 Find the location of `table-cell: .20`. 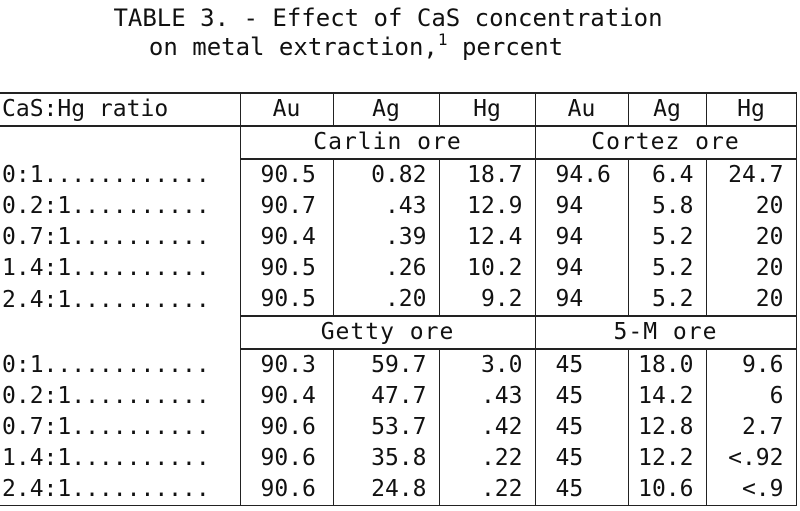

table-cell: .20 is located at coordinates (386, 300).